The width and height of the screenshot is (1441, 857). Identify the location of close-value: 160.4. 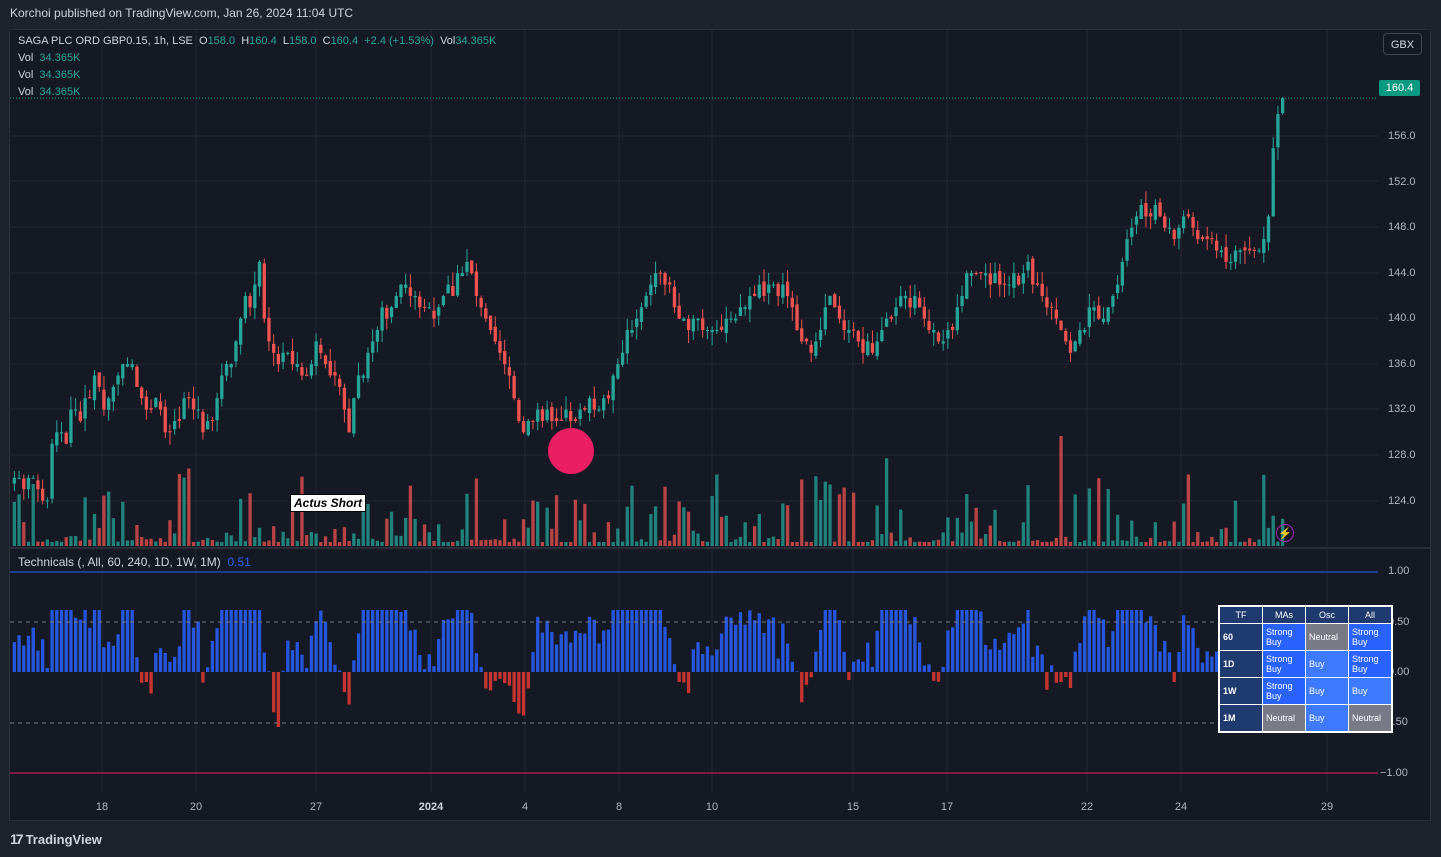
(344, 41).